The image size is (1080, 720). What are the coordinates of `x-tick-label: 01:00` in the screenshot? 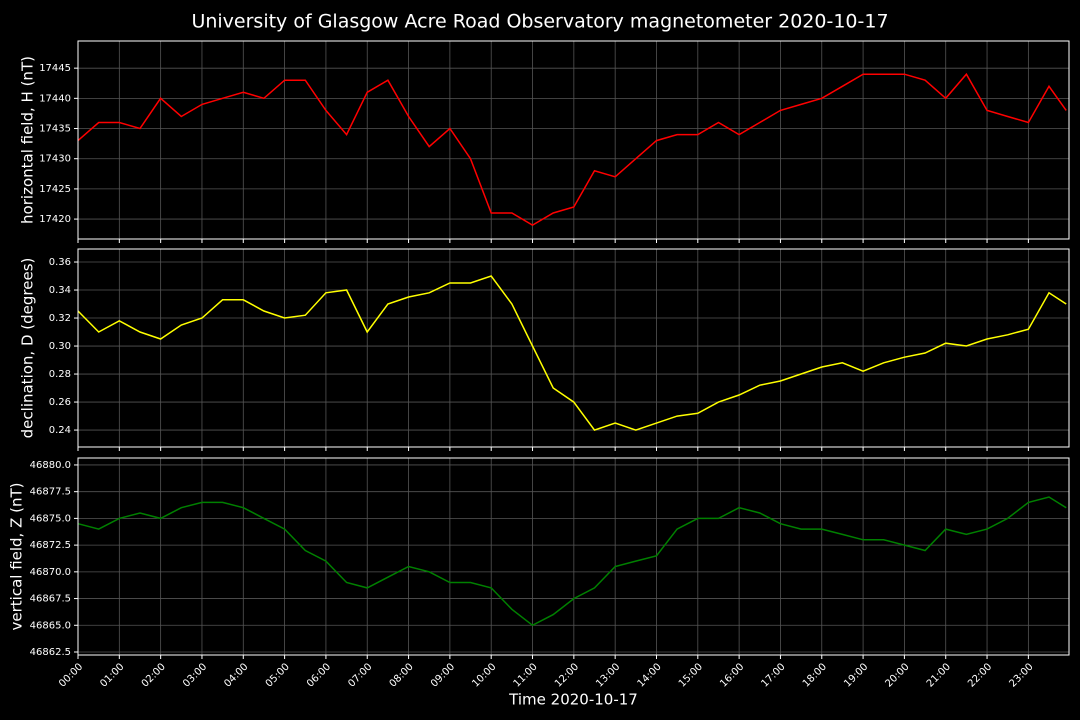 It's located at (112, 675).